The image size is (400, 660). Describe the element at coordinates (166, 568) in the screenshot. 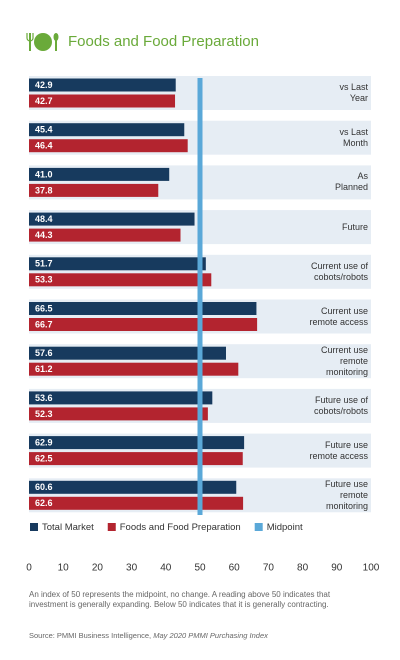

I see `x-tick-label: 40` at that location.